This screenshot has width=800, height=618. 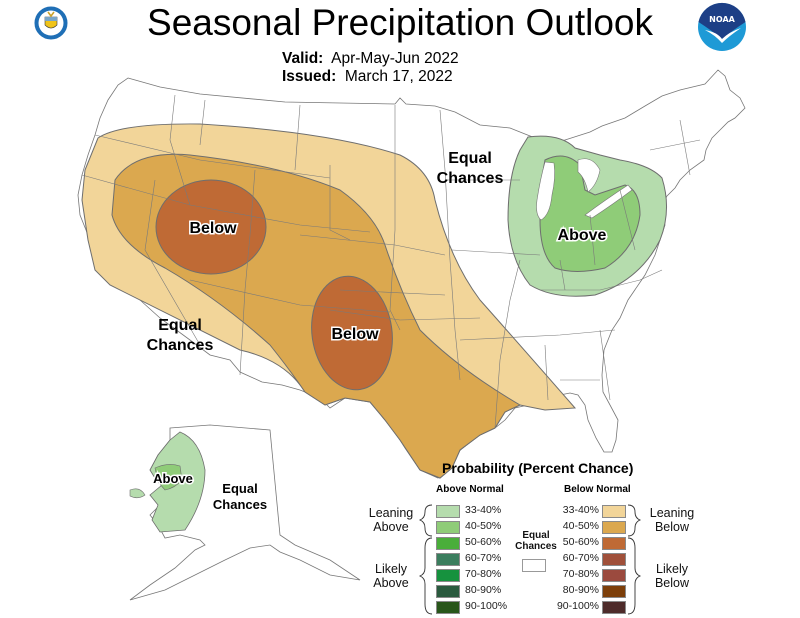 What do you see at coordinates (722, 29) in the screenshot?
I see `noaa-logo-icon: NOAA` at bounding box center [722, 29].